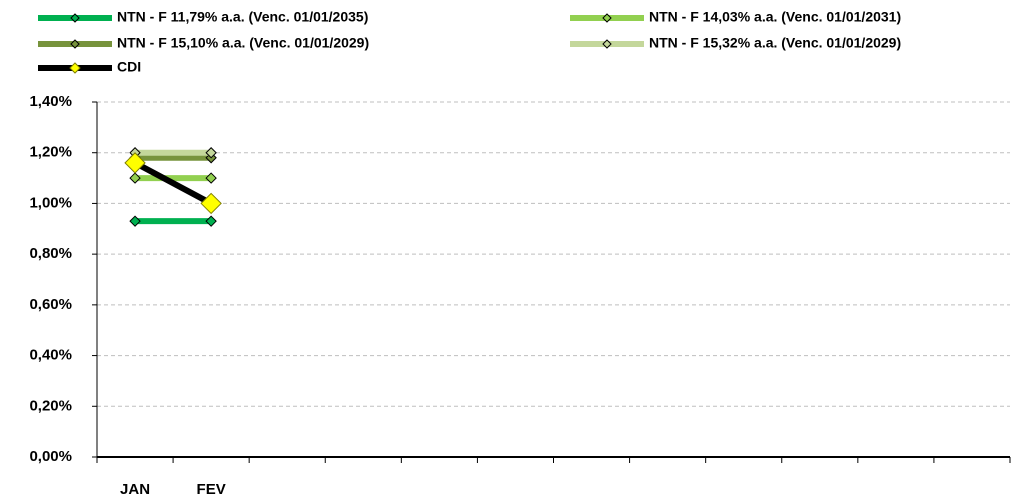  Describe the element at coordinates (775, 17) in the screenshot. I see `legend-label: NTN - F 14,03% a.a. (Venc. 01/01/2031)` at that location.